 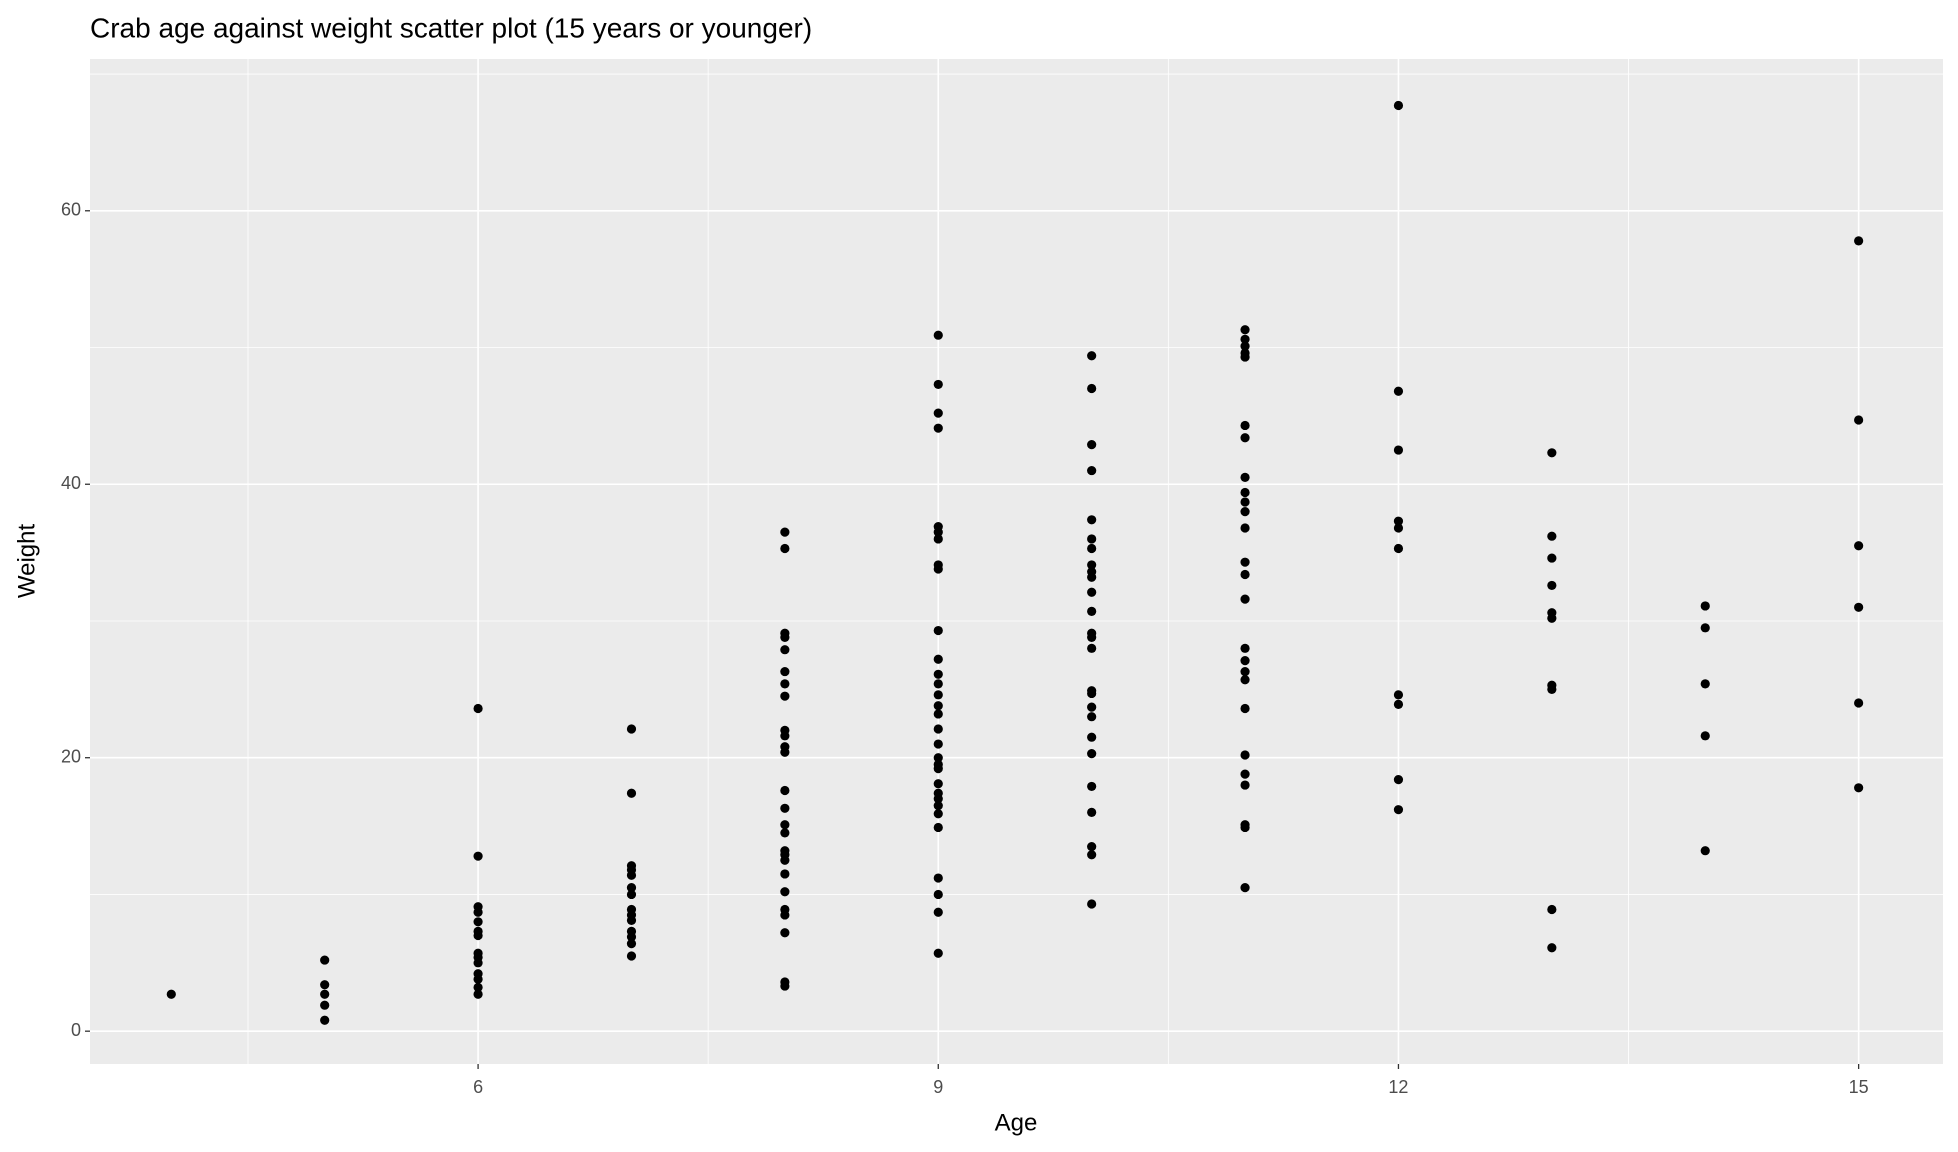 I want to click on y-tick-label: 0, so click(x=76, y=1030).